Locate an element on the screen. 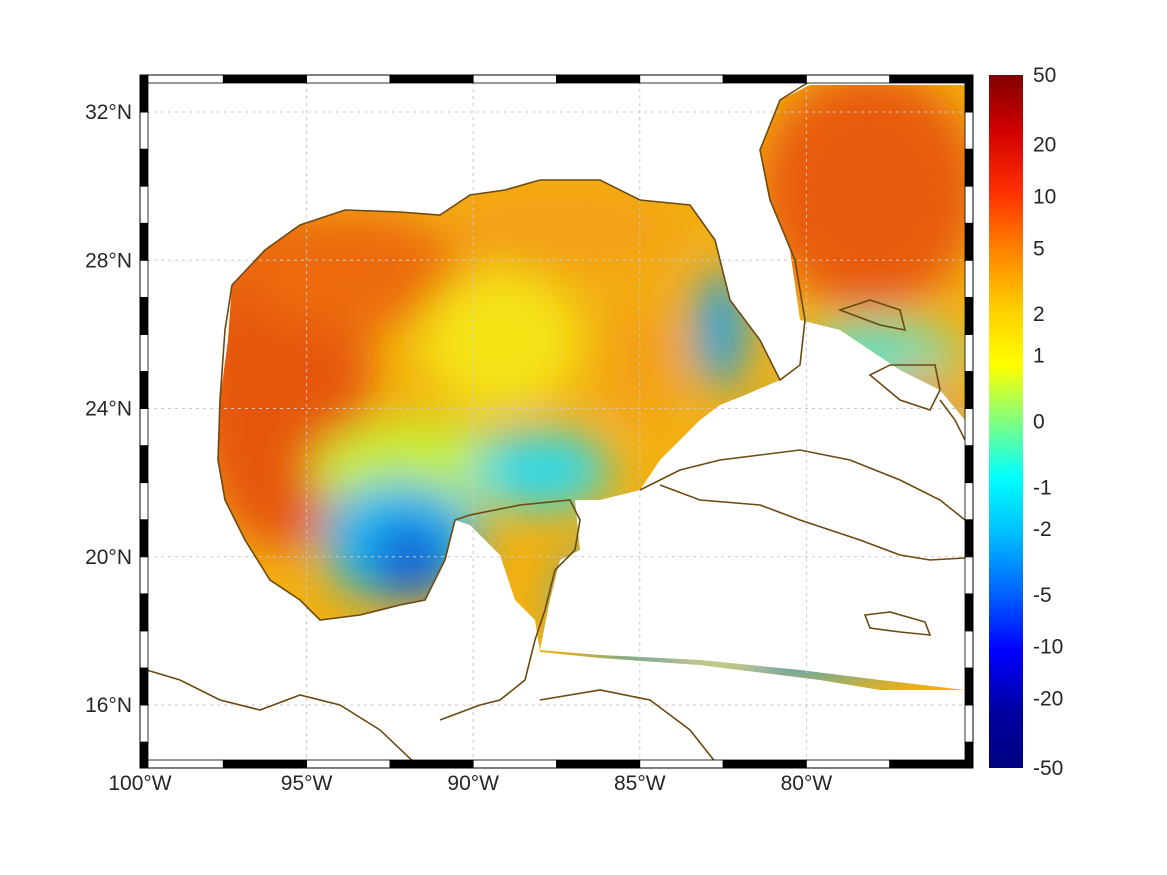 The height and width of the screenshot is (875, 1167). colorbar-tick-label: 1 is located at coordinates (1039, 356).